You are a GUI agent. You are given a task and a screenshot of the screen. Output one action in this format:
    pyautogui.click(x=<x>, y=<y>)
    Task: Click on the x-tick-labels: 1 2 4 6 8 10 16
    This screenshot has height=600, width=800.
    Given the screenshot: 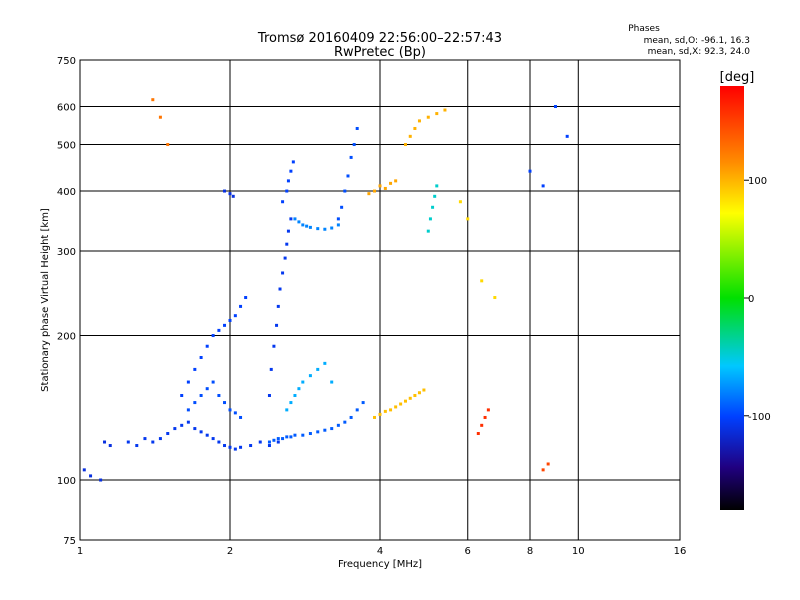 What is the action you would take?
    pyautogui.click(x=382, y=551)
    